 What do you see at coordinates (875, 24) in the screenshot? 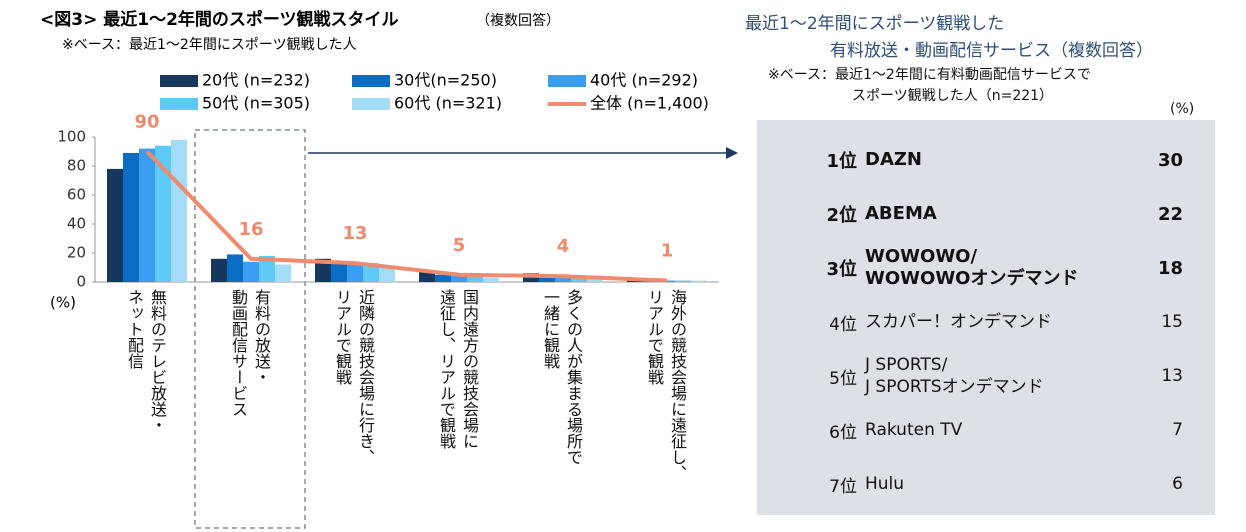
I see `ranking-title: 最近1～2年間にスポーツ観戦した` at bounding box center [875, 24].